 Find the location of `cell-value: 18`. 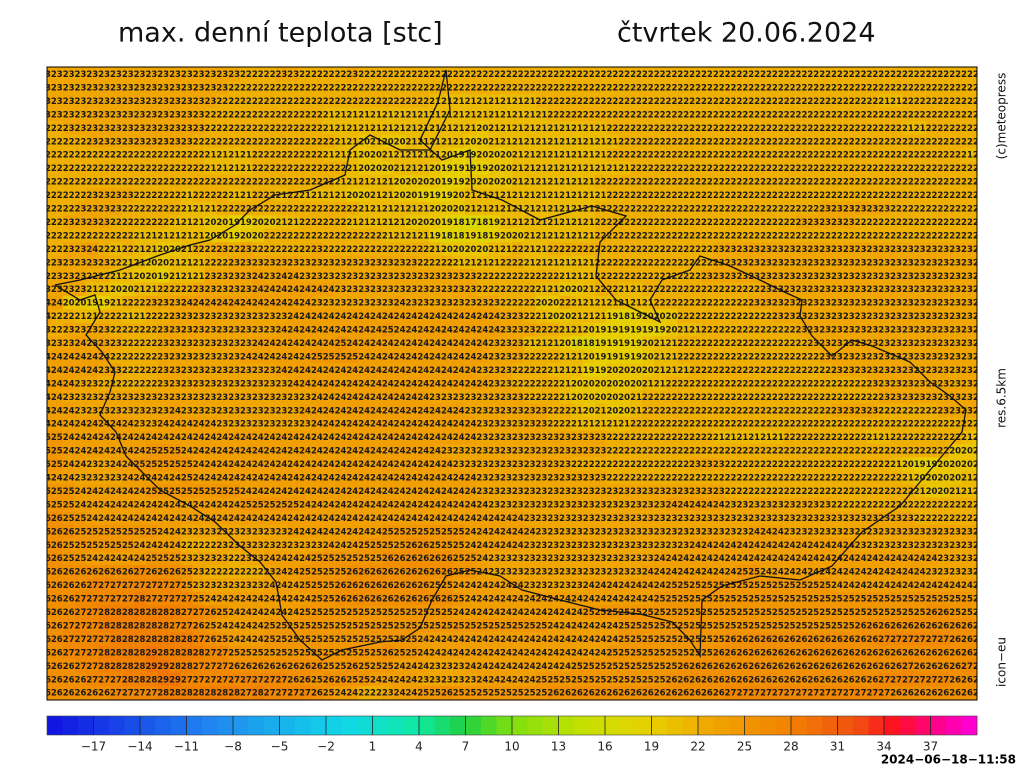

cell-value: 18 is located at coordinates (482, 223).